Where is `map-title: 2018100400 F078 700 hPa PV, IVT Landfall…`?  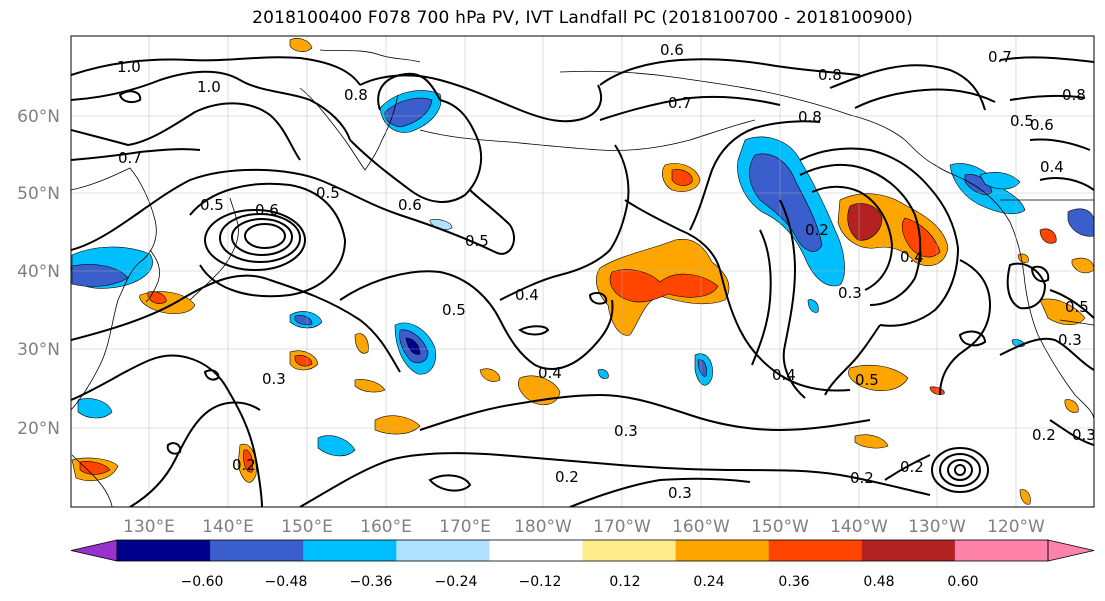
map-title: 2018100400 F078 700 hPa PV, IVT Landfall… is located at coordinates (582, 18).